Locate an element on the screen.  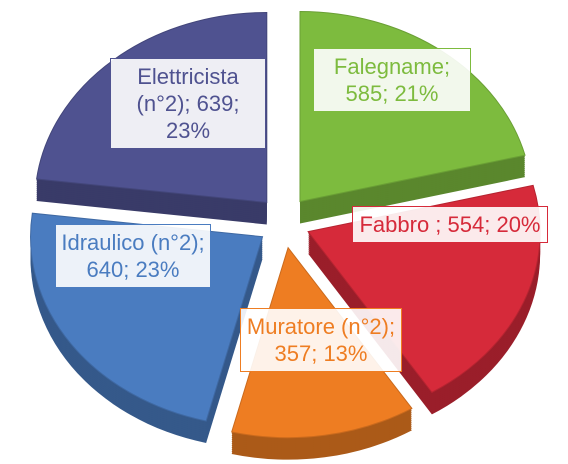
data-label: Fabbro ; 554; 20% is located at coordinates (450, 224).